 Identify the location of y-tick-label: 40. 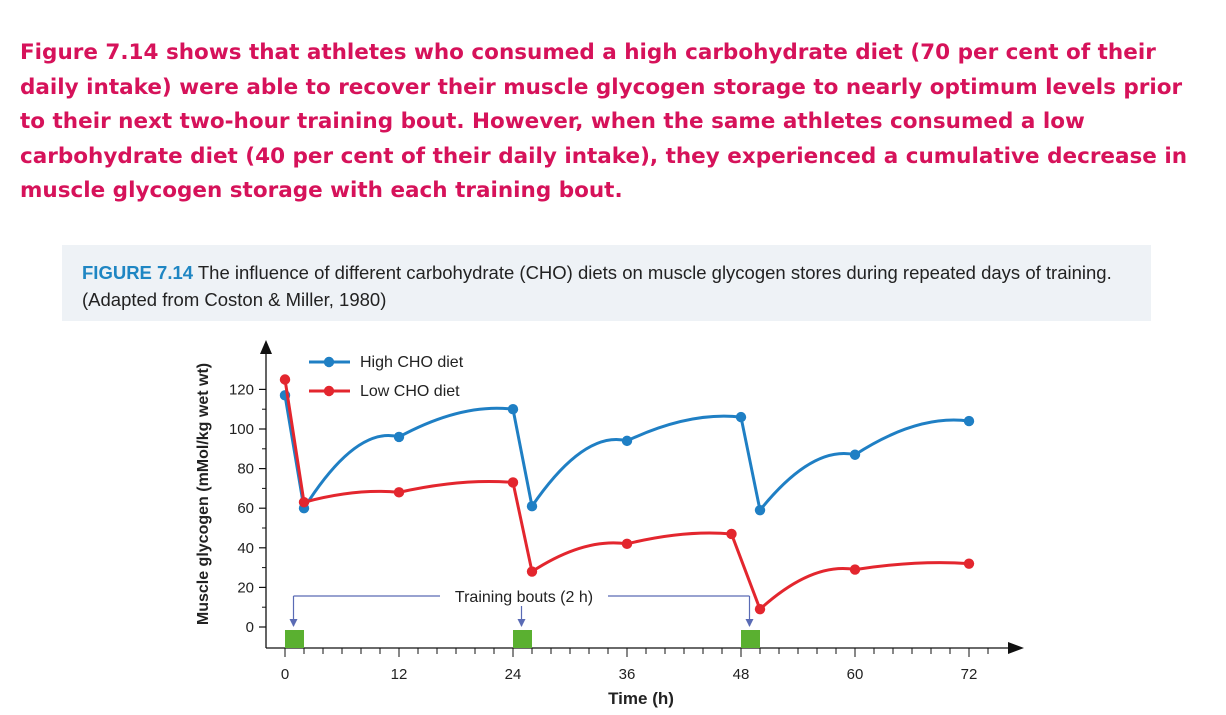
(245, 548).